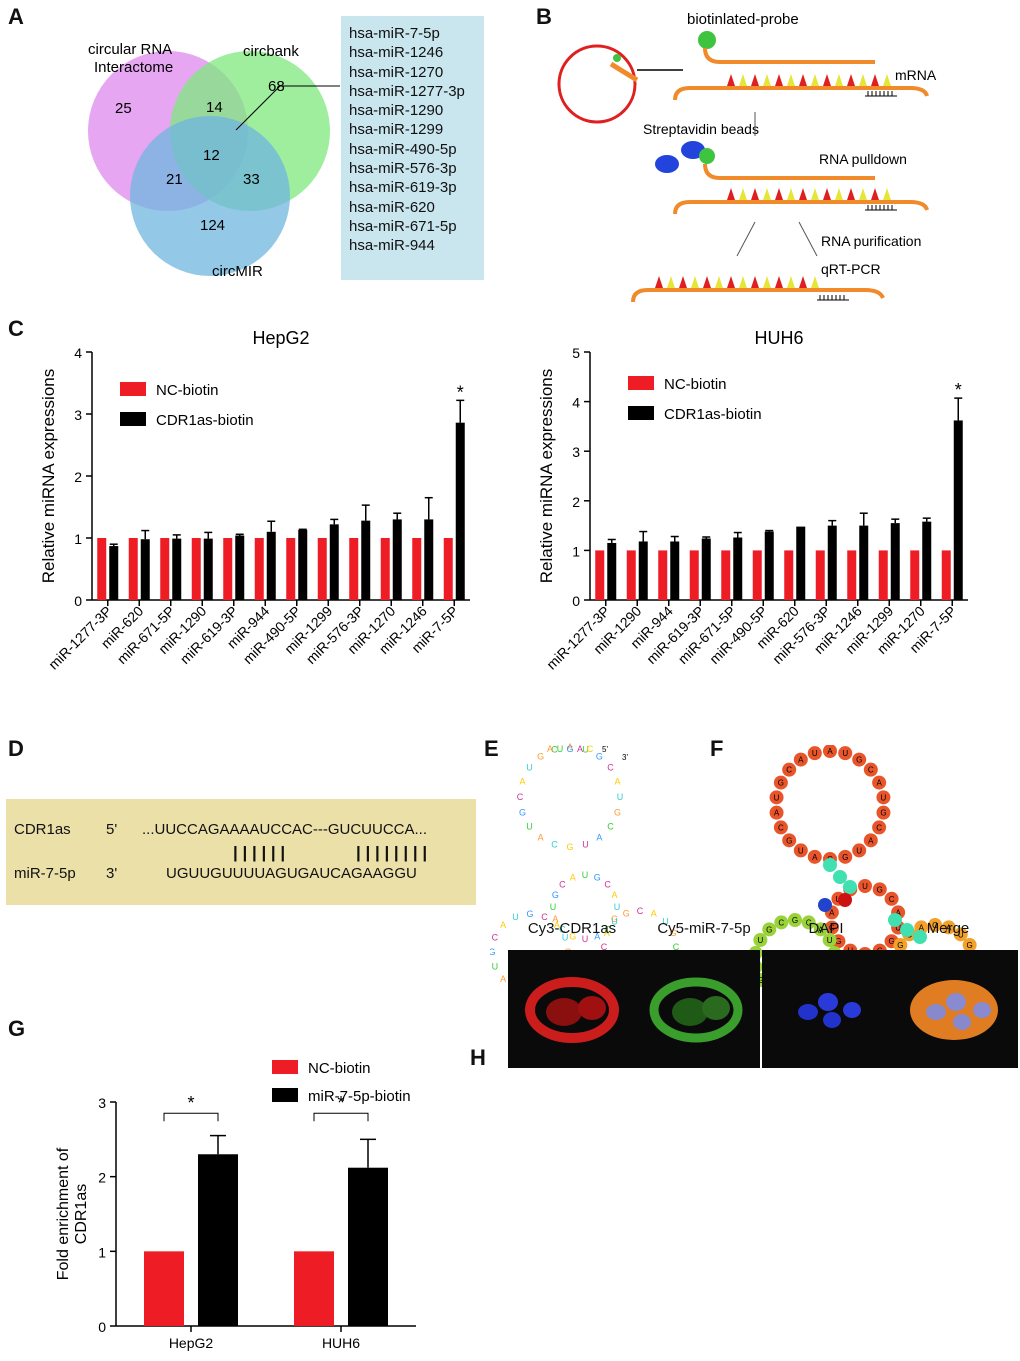  I want to click on structure-e-three: 3', so click(625, 757).